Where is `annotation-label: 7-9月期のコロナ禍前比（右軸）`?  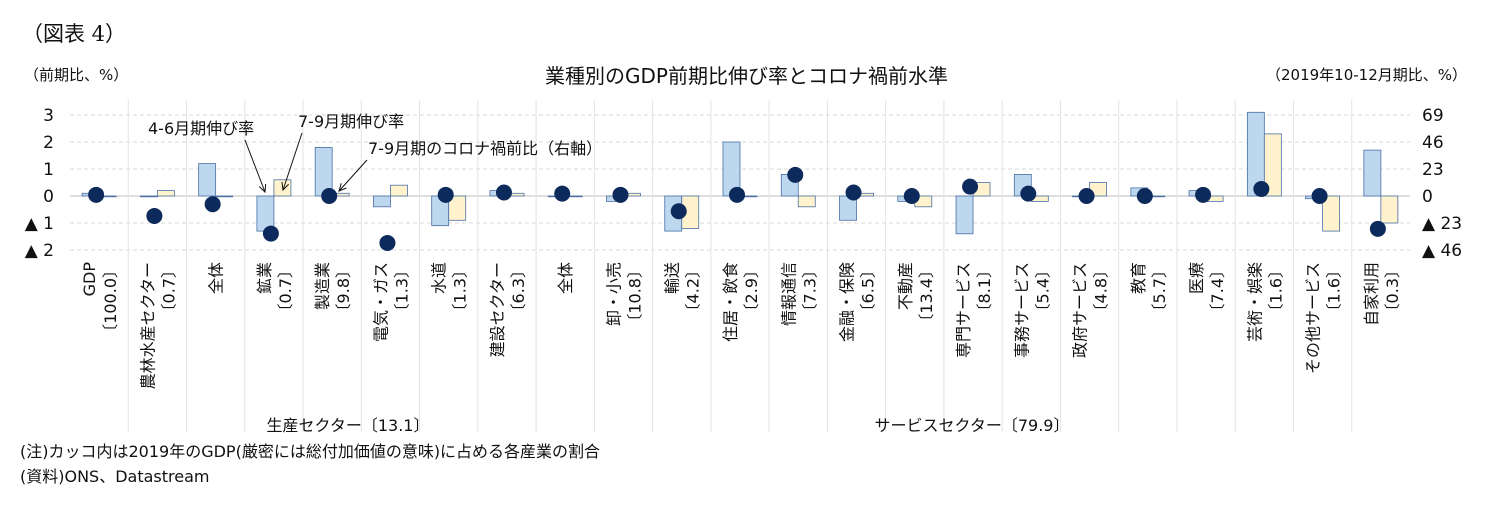
annotation-label: 7-9月期のコロナ禍前比（右軸） is located at coordinates (485, 148).